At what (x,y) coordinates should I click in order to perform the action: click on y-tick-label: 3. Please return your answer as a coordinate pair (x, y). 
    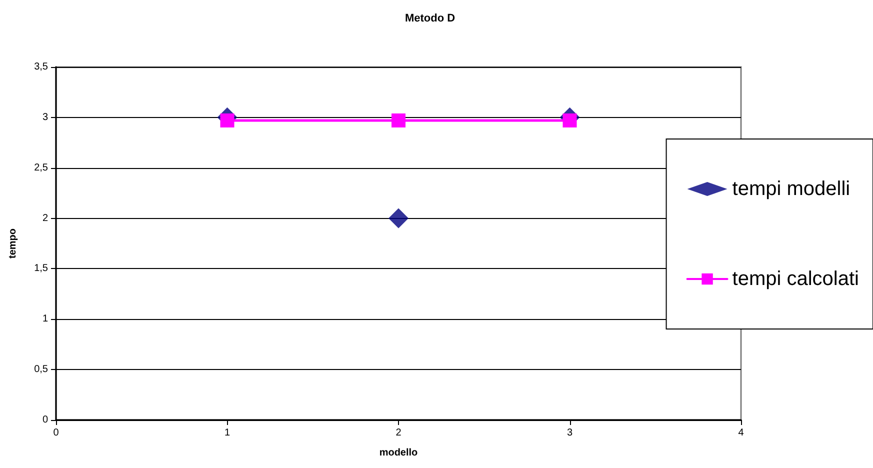
    Looking at the image, I should click on (45, 117).